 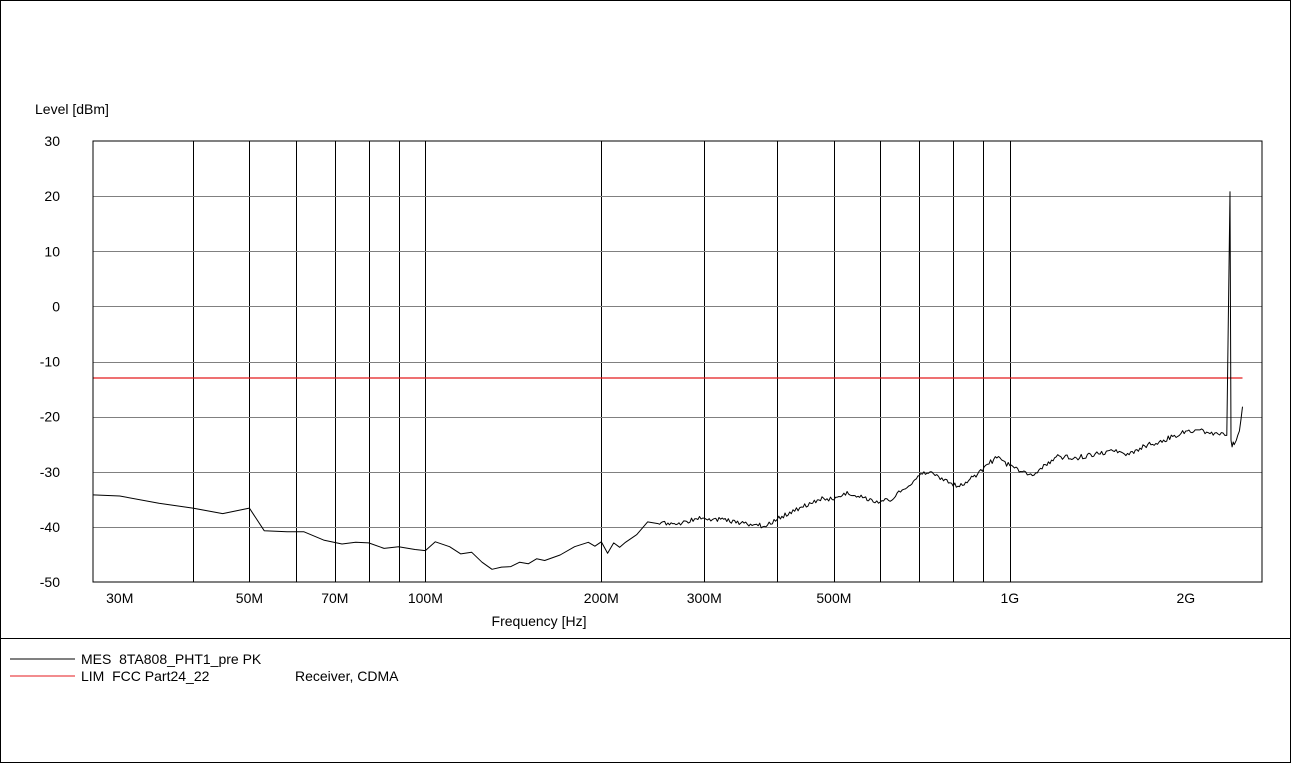 What do you see at coordinates (72, 109) in the screenshot?
I see `y-axis-label: Level [dBm]` at bounding box center [72, 109].